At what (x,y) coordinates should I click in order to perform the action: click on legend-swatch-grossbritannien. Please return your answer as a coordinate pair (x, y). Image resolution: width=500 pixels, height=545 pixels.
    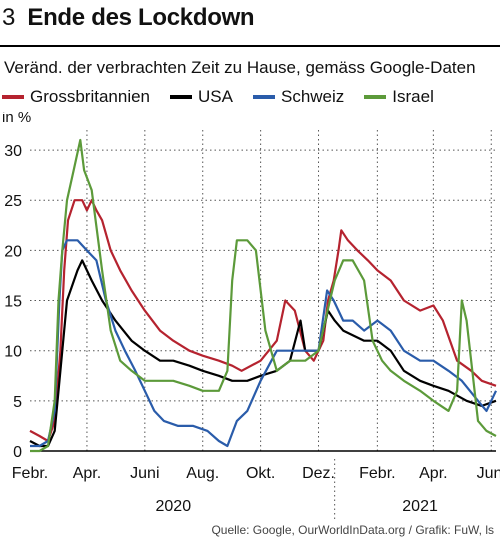
    Looking at the image, I should click on (13, 97).